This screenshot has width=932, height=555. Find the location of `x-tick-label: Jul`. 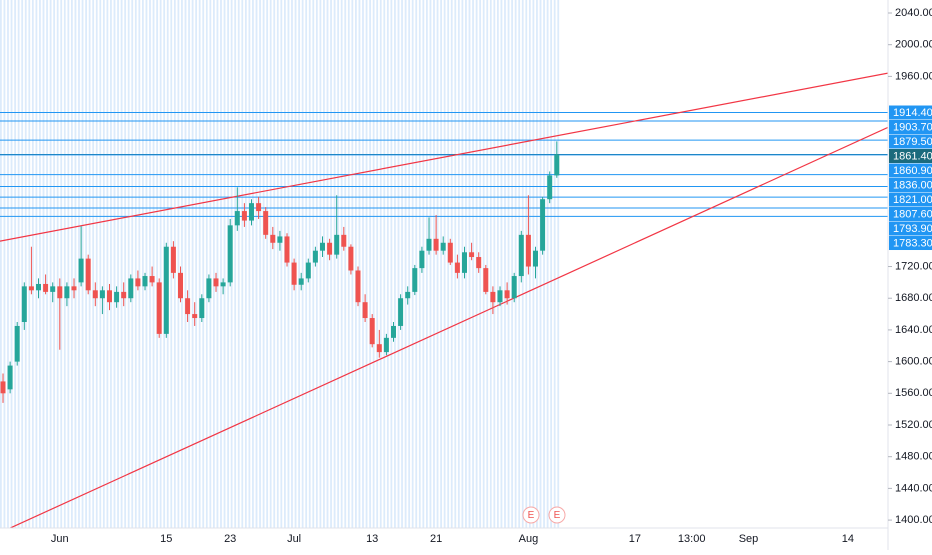

x-tick-label: Jul is located at coordinates (294, 539).